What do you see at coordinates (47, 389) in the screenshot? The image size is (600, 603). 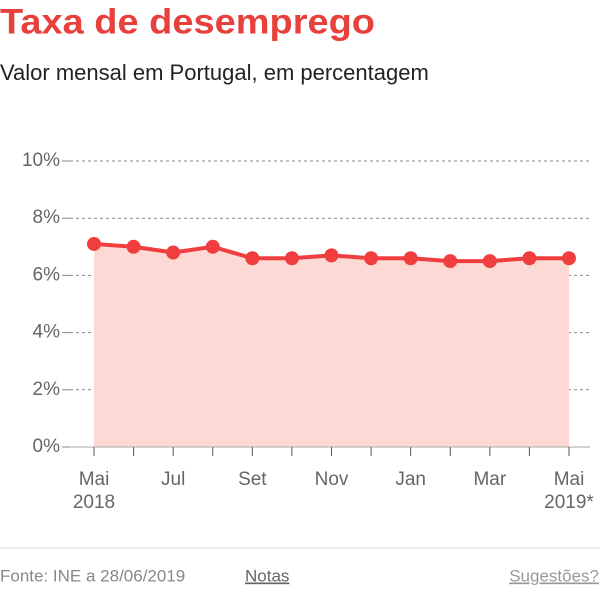 I see `y-tick-label: 2%` at bounding box center [47, 389].